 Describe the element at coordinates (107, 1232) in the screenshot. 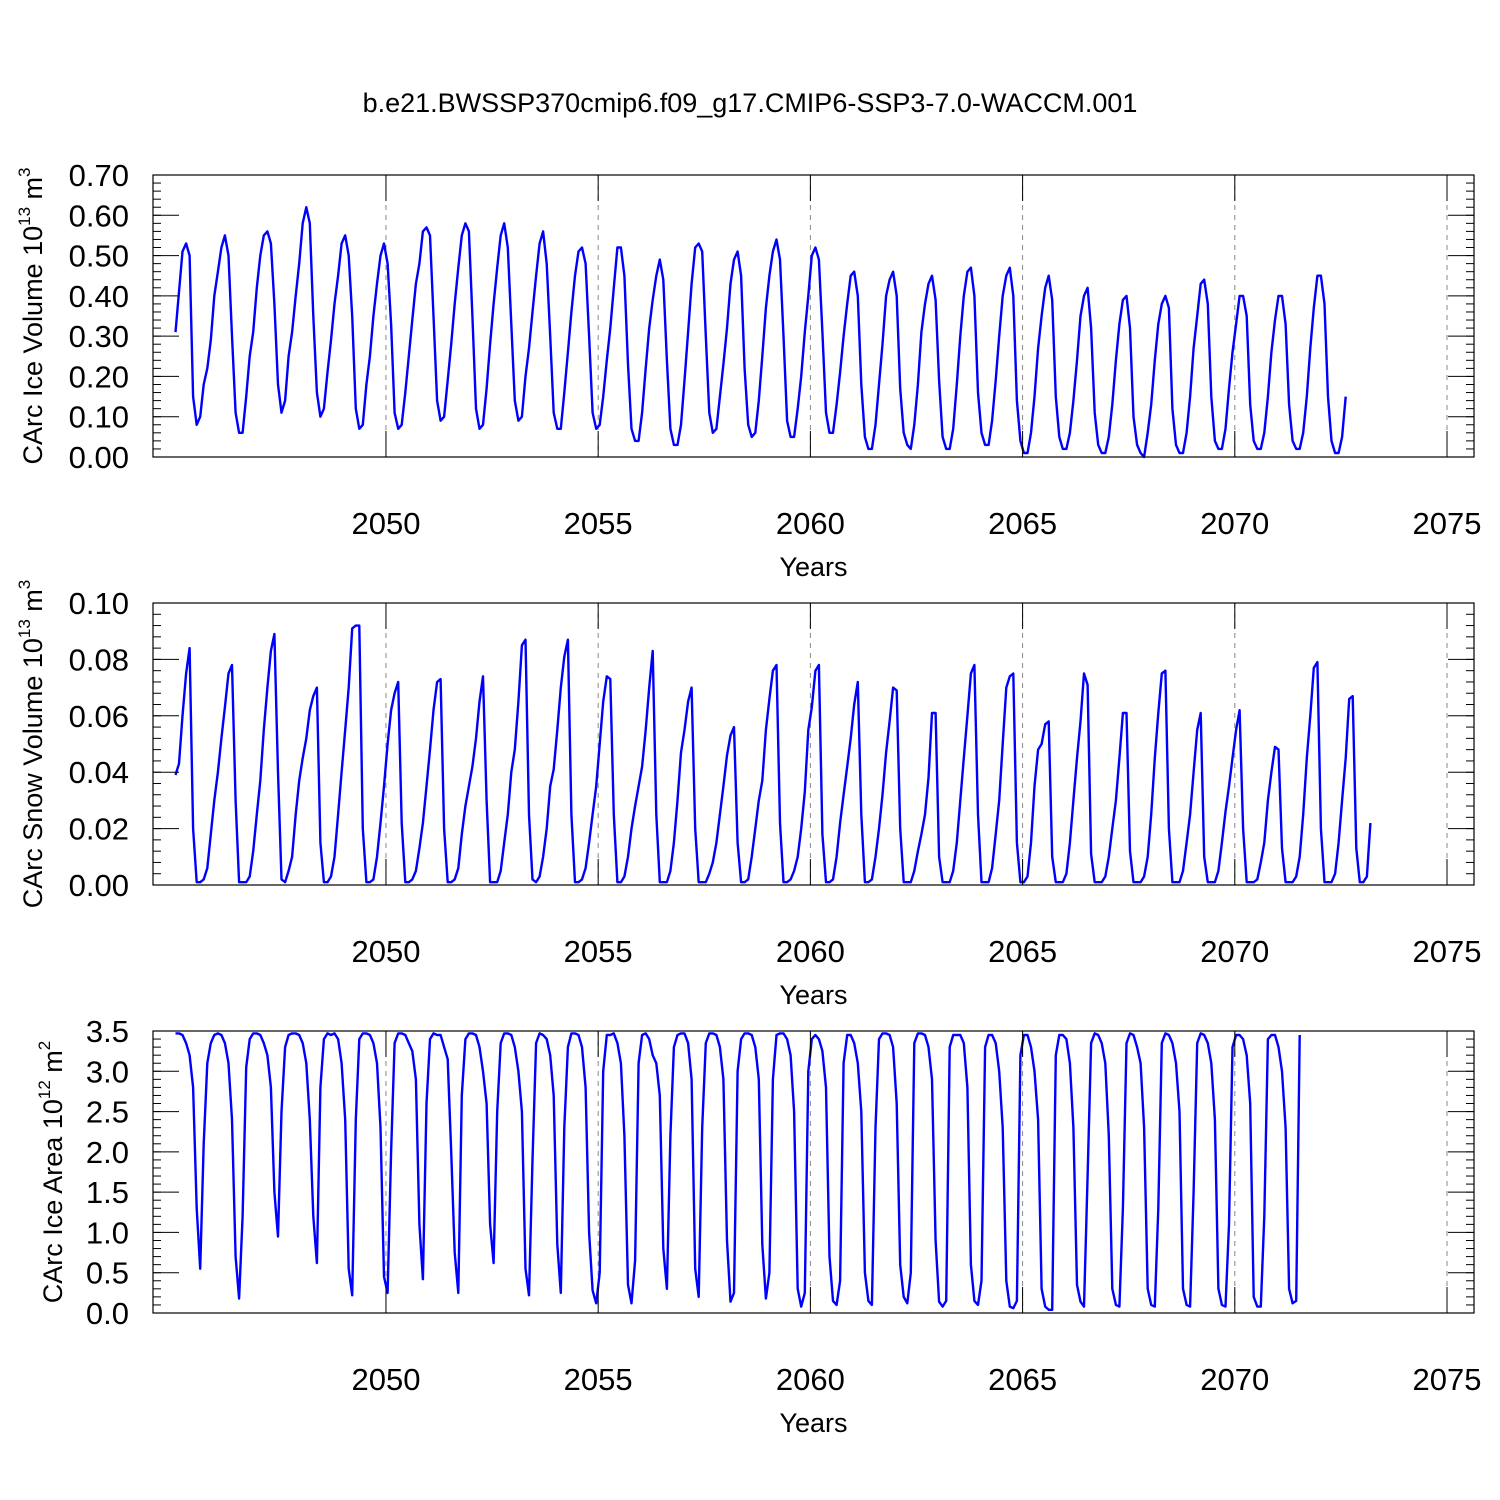

I see `y-tick-label: 1.0` at that location.